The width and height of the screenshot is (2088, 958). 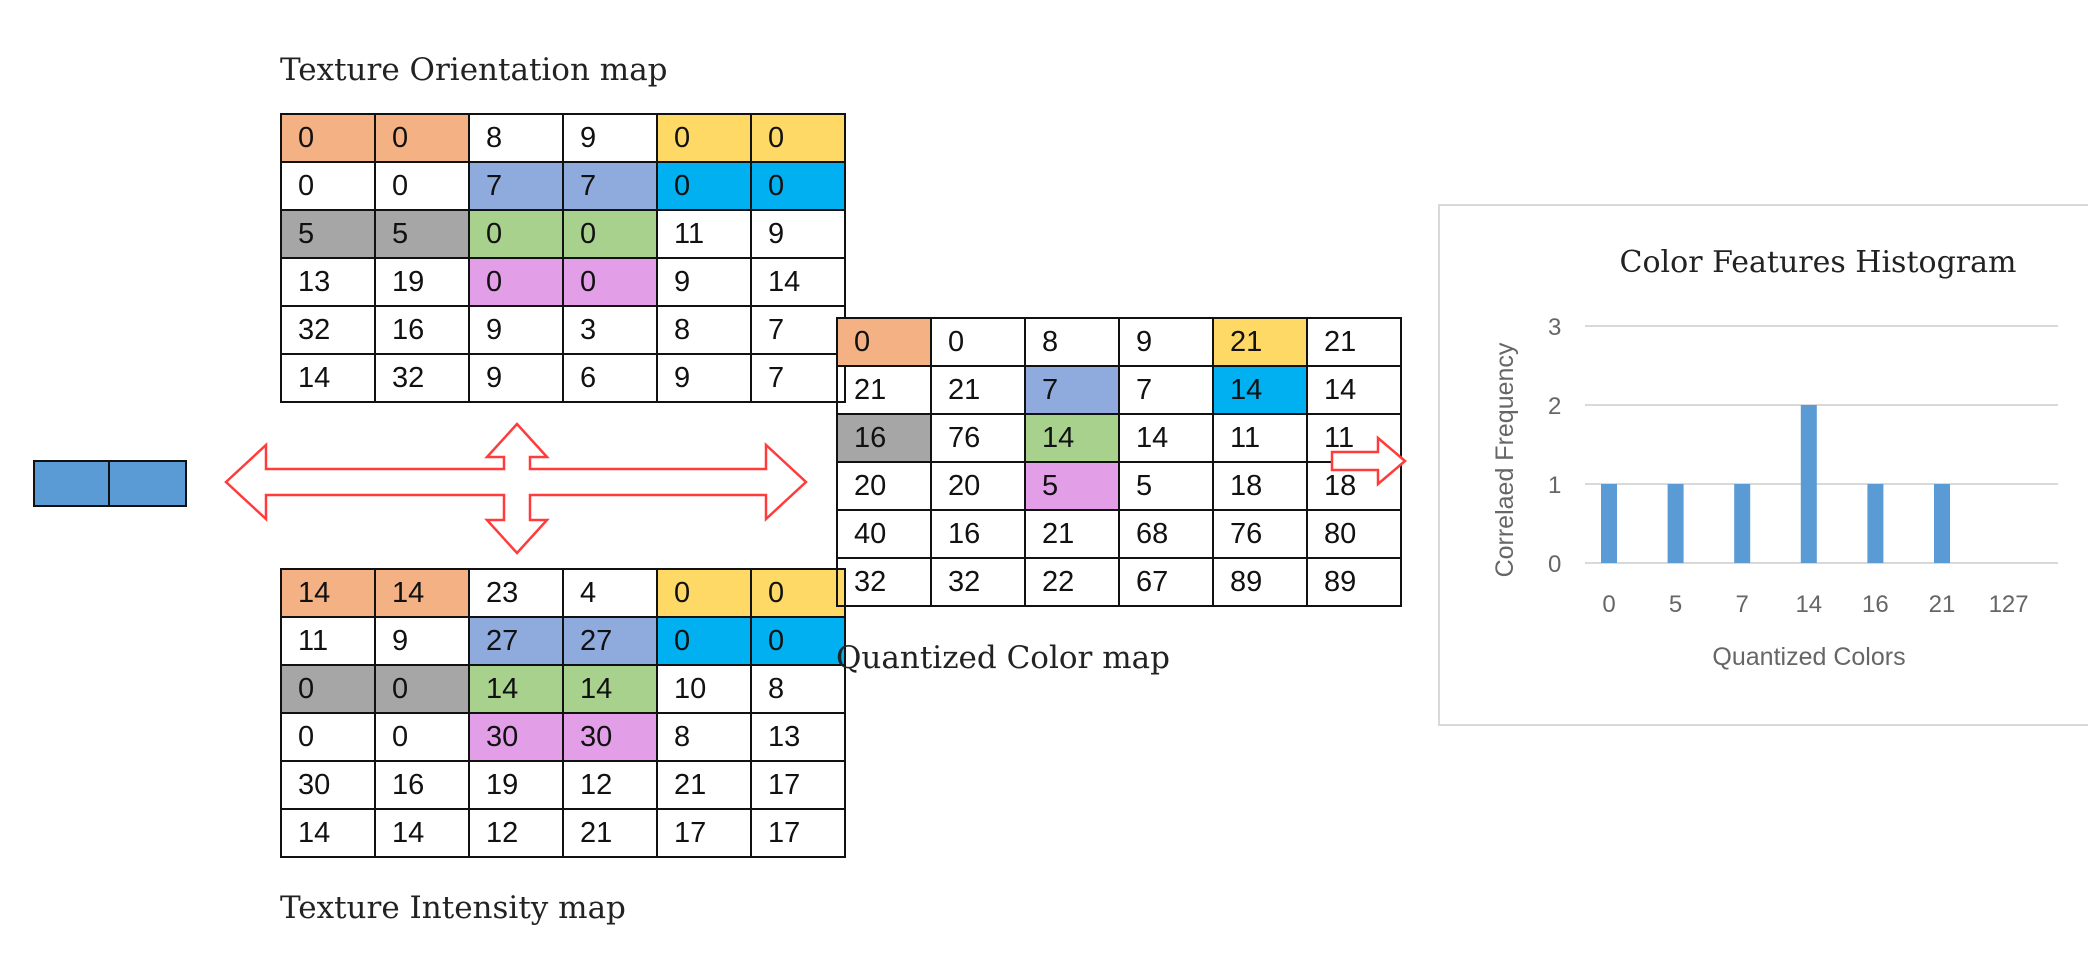 I want to click on y-tick-label: 3, so click(x=1554, y=327).